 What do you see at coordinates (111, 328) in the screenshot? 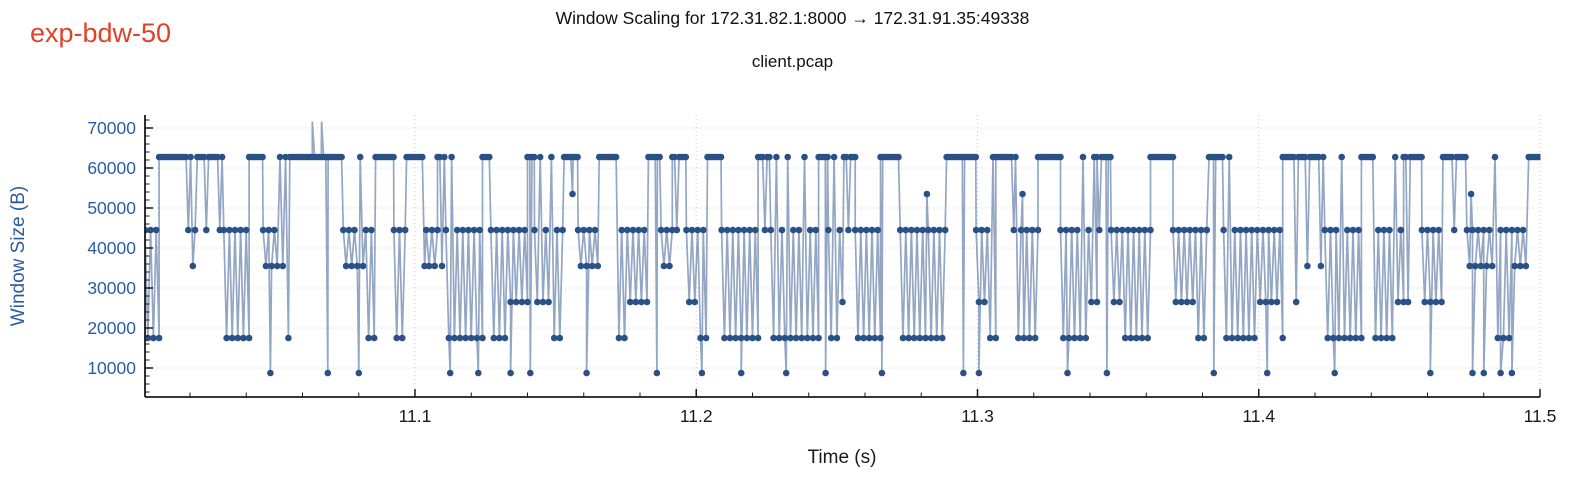
I see `y-tick-label: 20000` at bounding box center [111, 328].